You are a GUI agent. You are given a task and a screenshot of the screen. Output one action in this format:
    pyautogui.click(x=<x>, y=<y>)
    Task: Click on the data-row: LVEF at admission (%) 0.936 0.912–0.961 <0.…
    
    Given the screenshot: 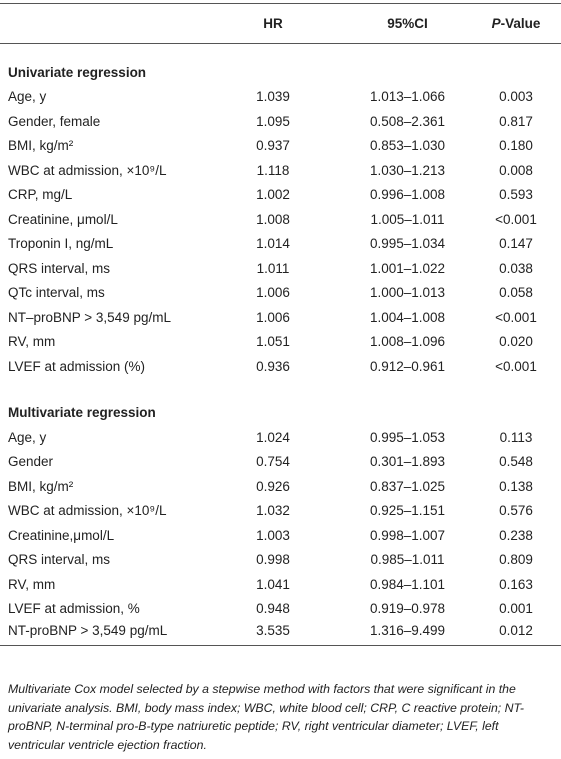 What is the action you would take?
    pyautogui.click(x=280, y=366)
    